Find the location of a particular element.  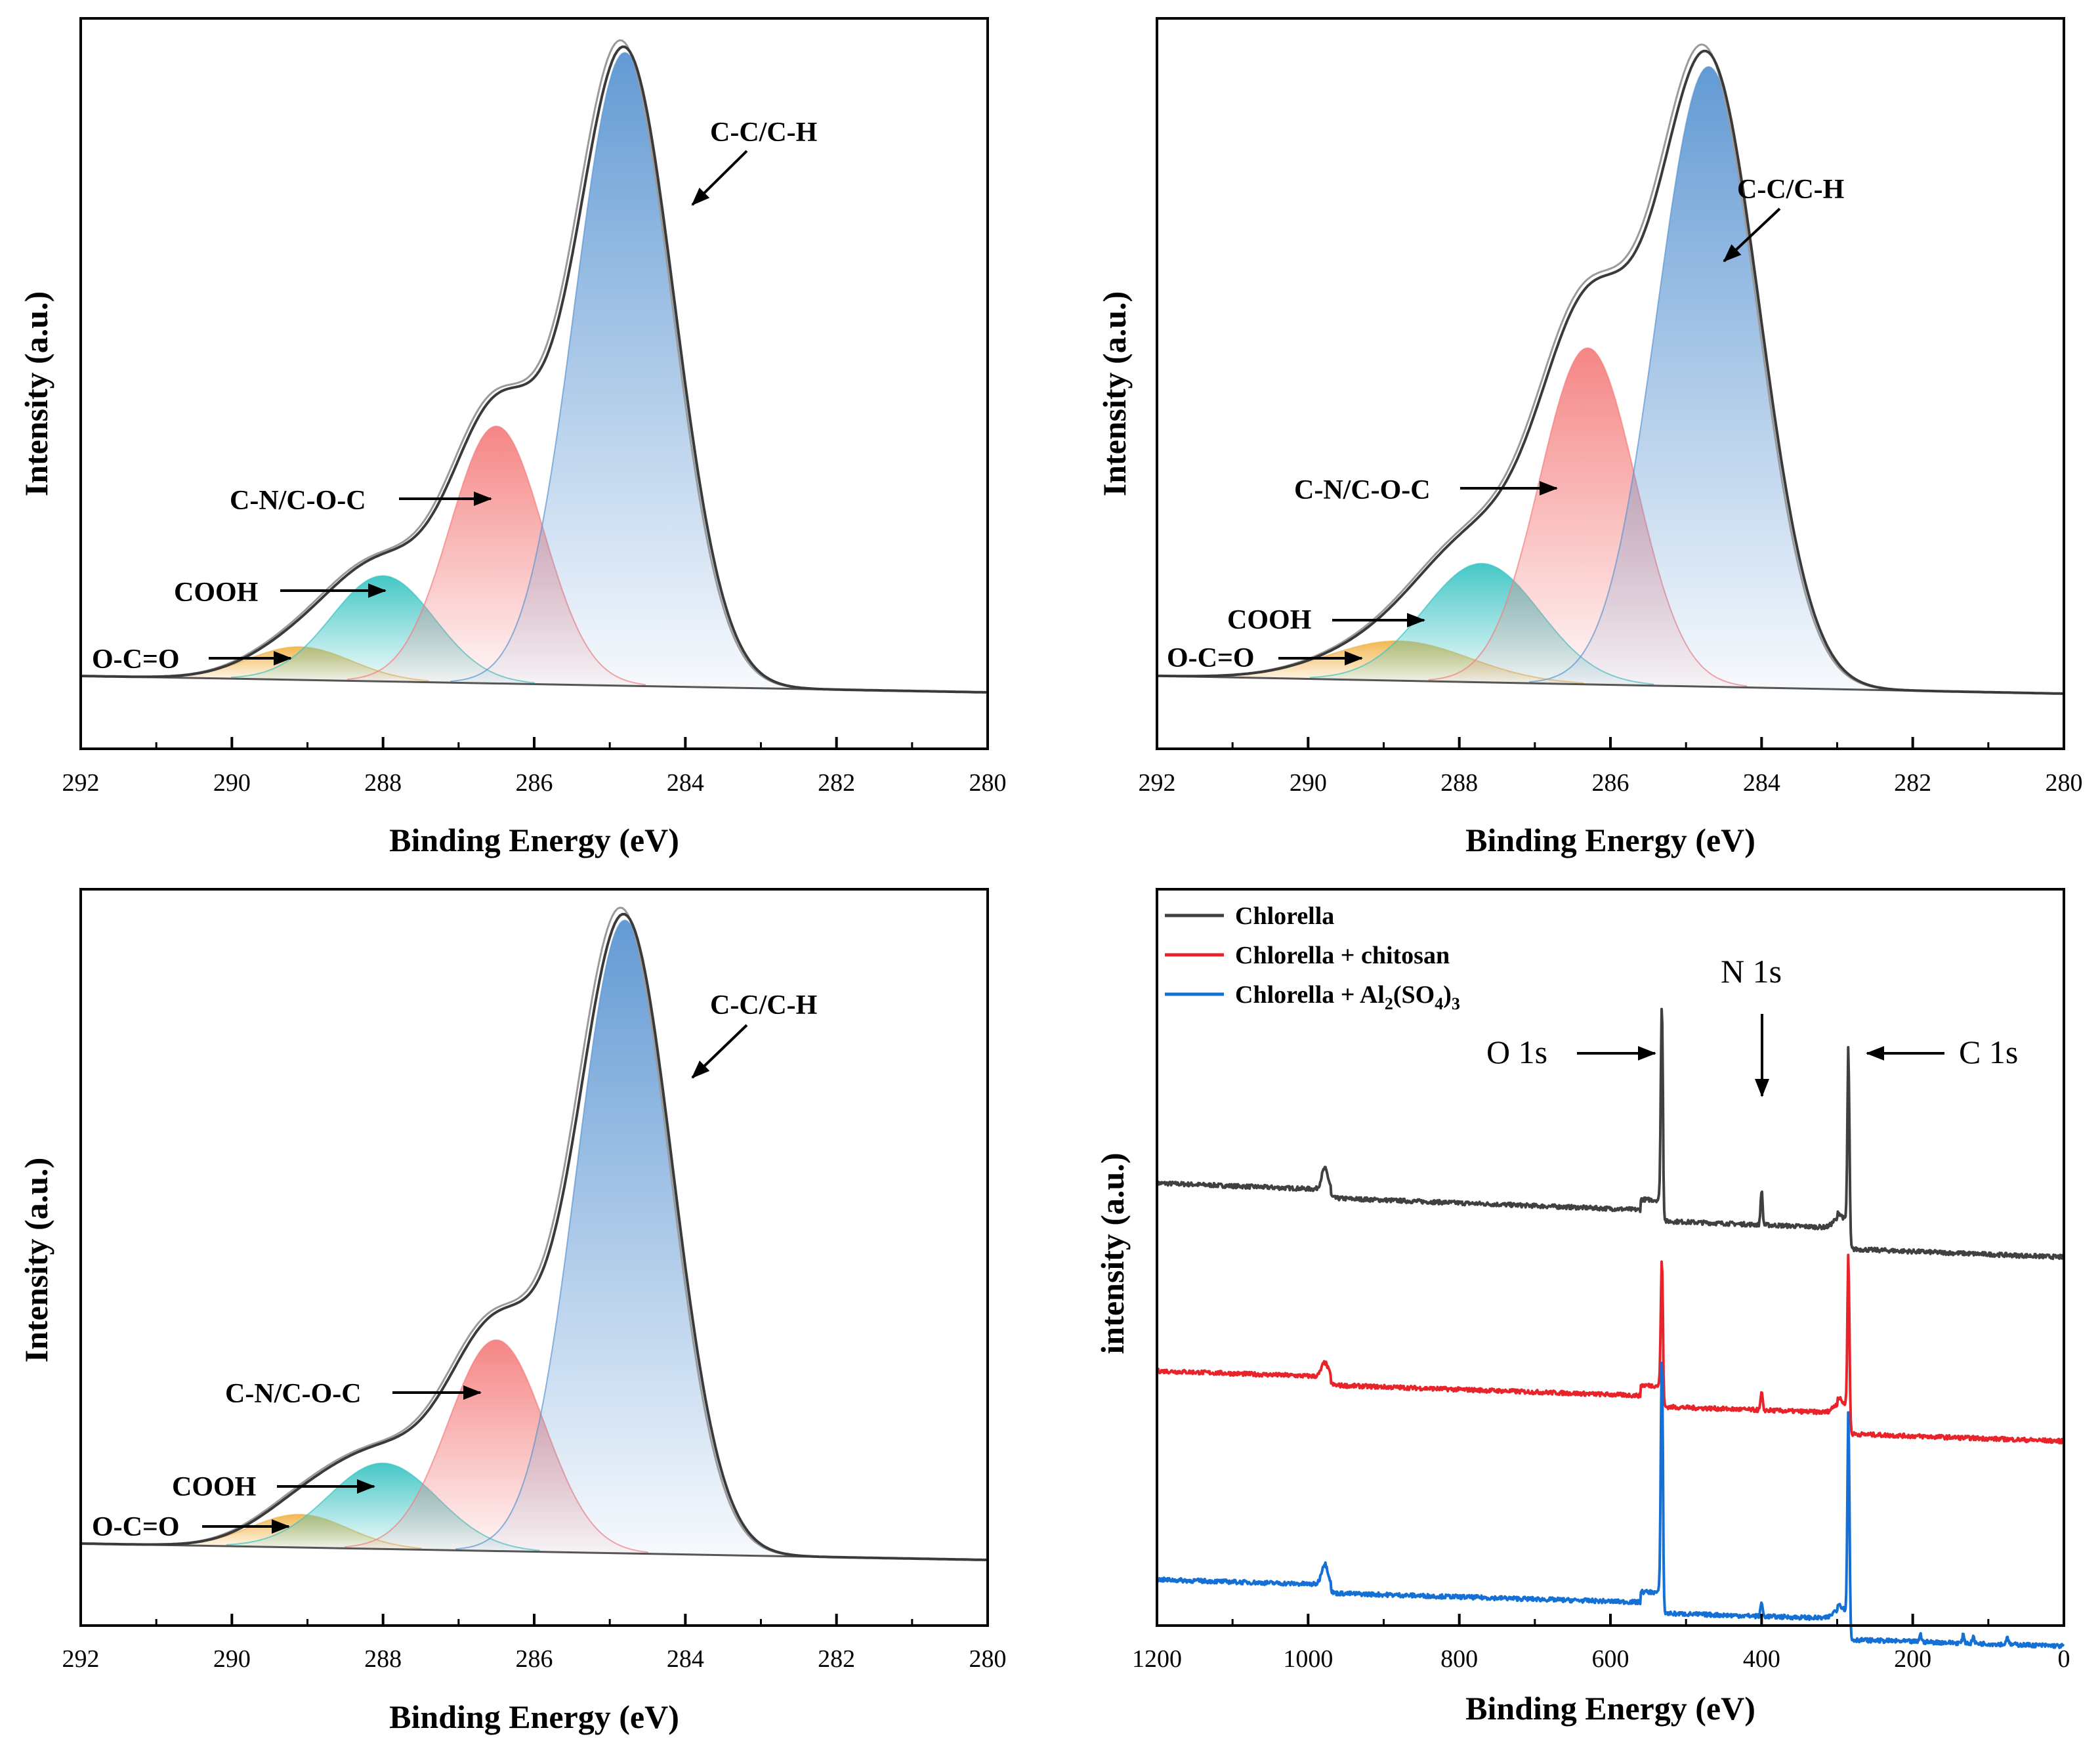

x-tick-label: 600 is located at coordinates (1610, 1659).